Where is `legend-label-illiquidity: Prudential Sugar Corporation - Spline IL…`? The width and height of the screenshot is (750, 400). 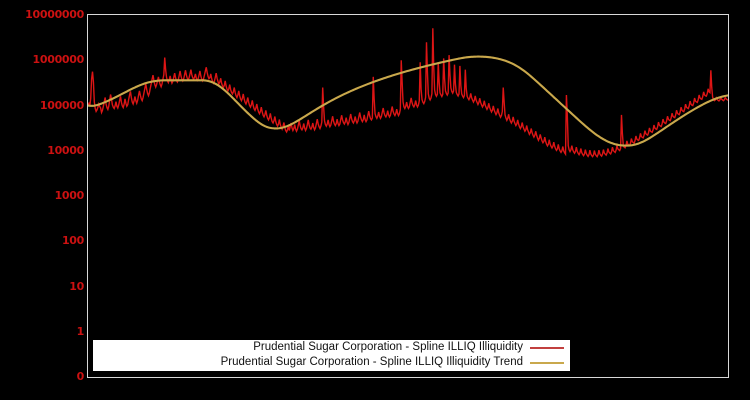 legend-label-illiquidity: Prudential Sugar Corporation - Spline IL… is located at coordinates (388, 347).